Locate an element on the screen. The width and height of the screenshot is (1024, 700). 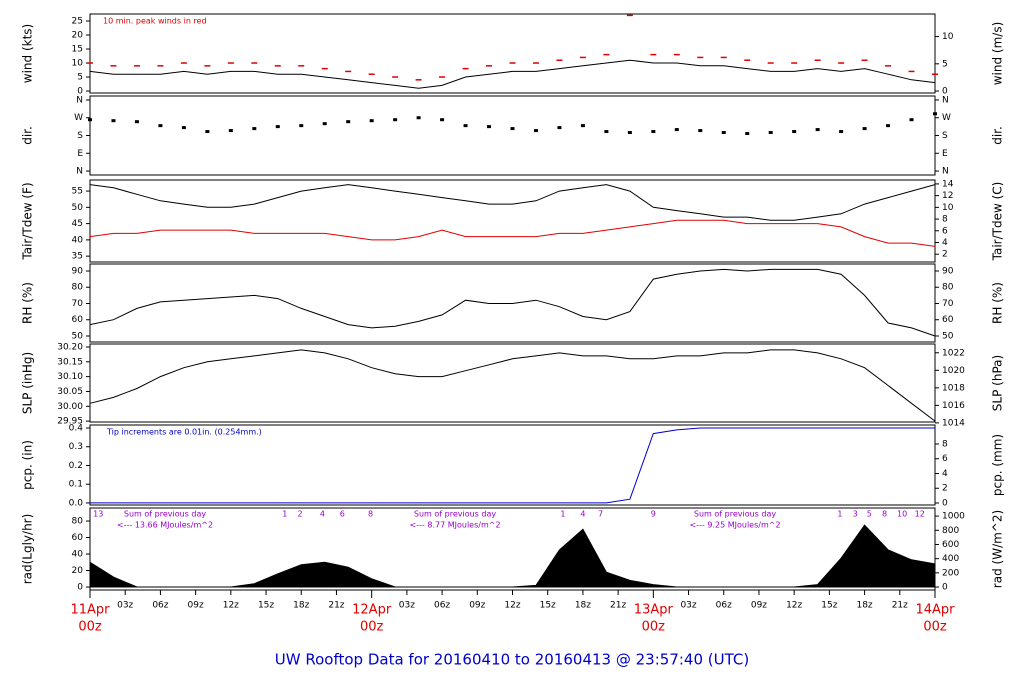
y-tick-label: 30.20 is located at coordinates (70, 347).